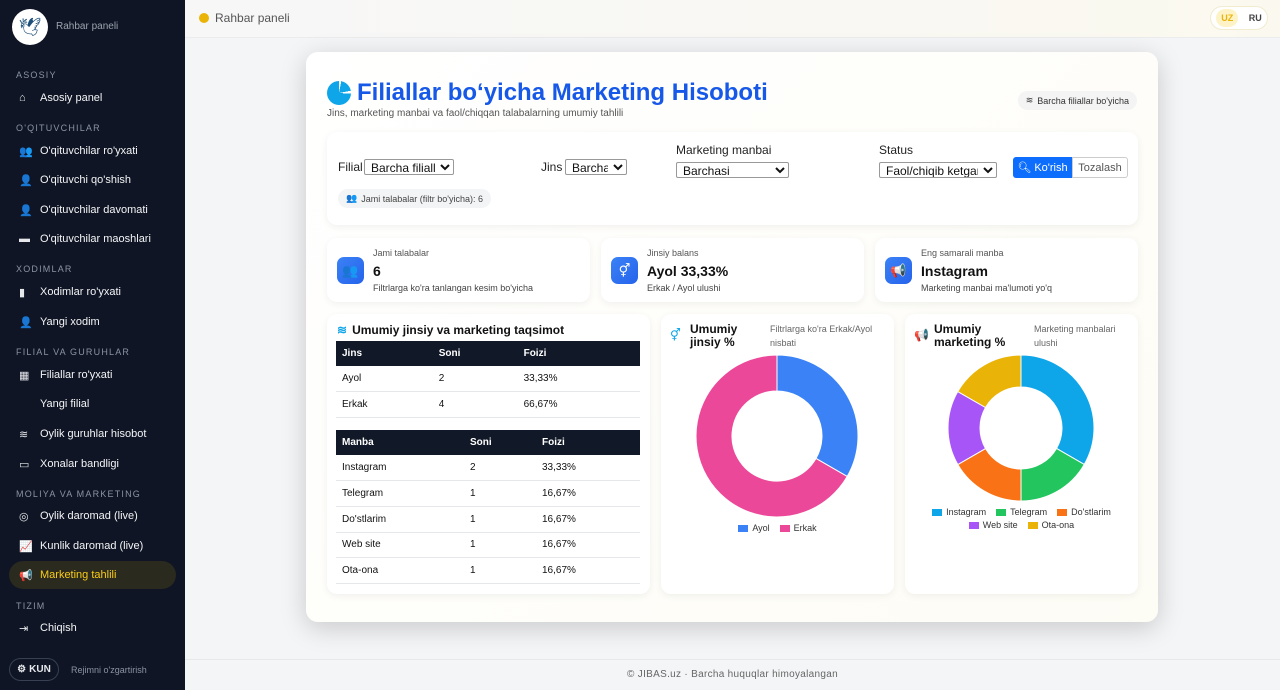  What do you see at coordinates (624, 270) in the screenshot?
I see `venus-mars-icon: ⚥` at bounding box center [624, 270].